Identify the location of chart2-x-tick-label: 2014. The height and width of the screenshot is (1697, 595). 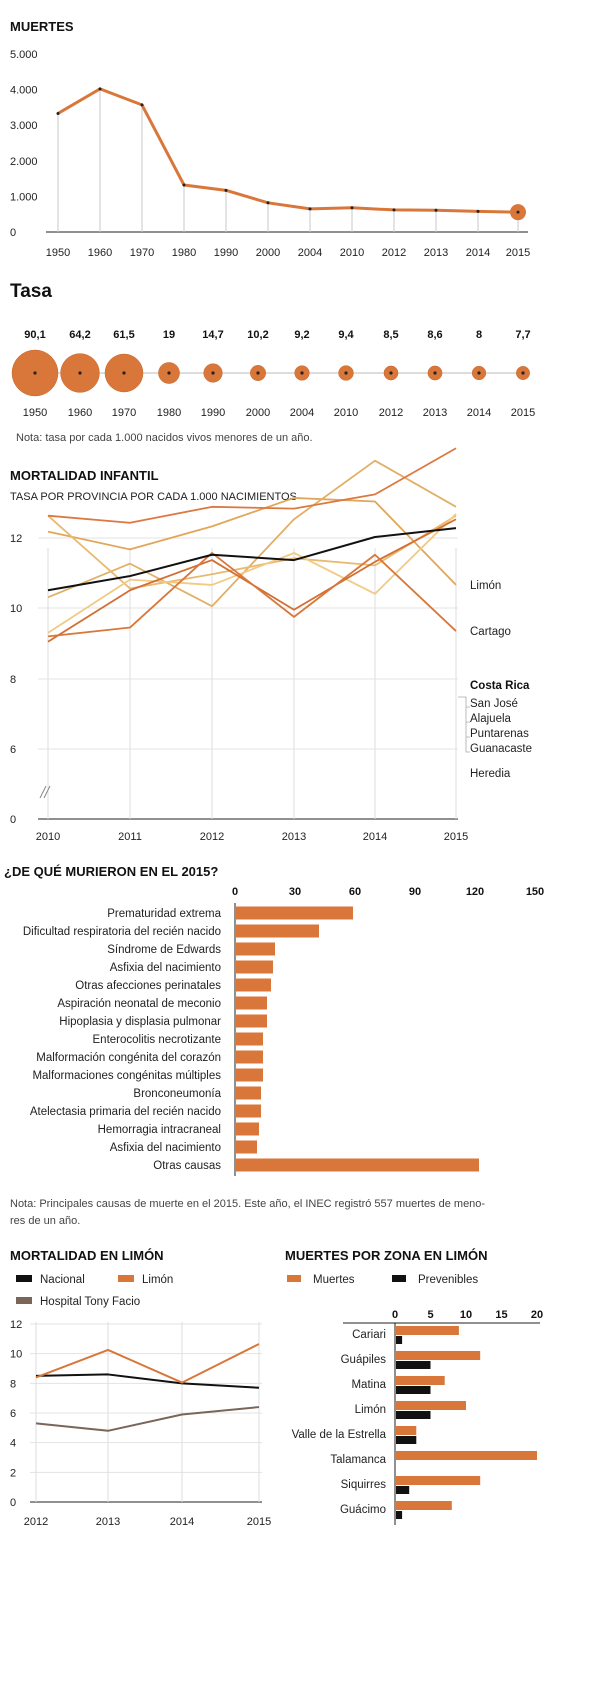
(479, 413).